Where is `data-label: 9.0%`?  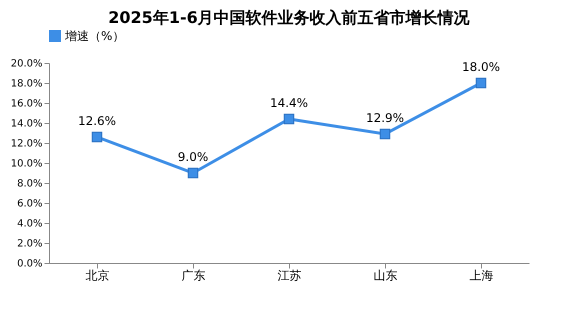 data-label: 9.0% is located at coordinates (193, 157).